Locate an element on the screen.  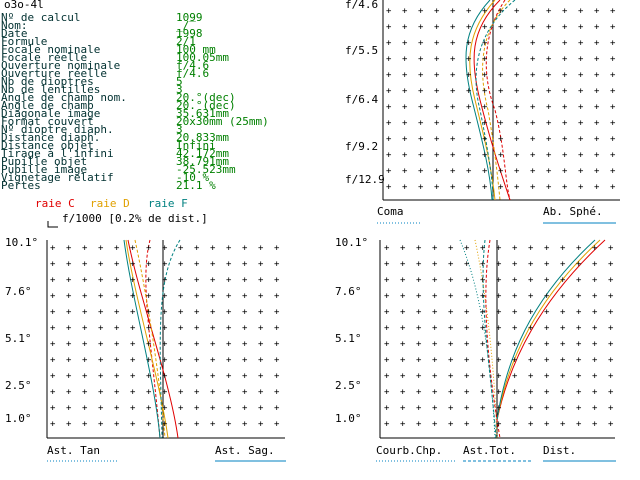
legend-entry: raie C is located at coordinates (55, 203).